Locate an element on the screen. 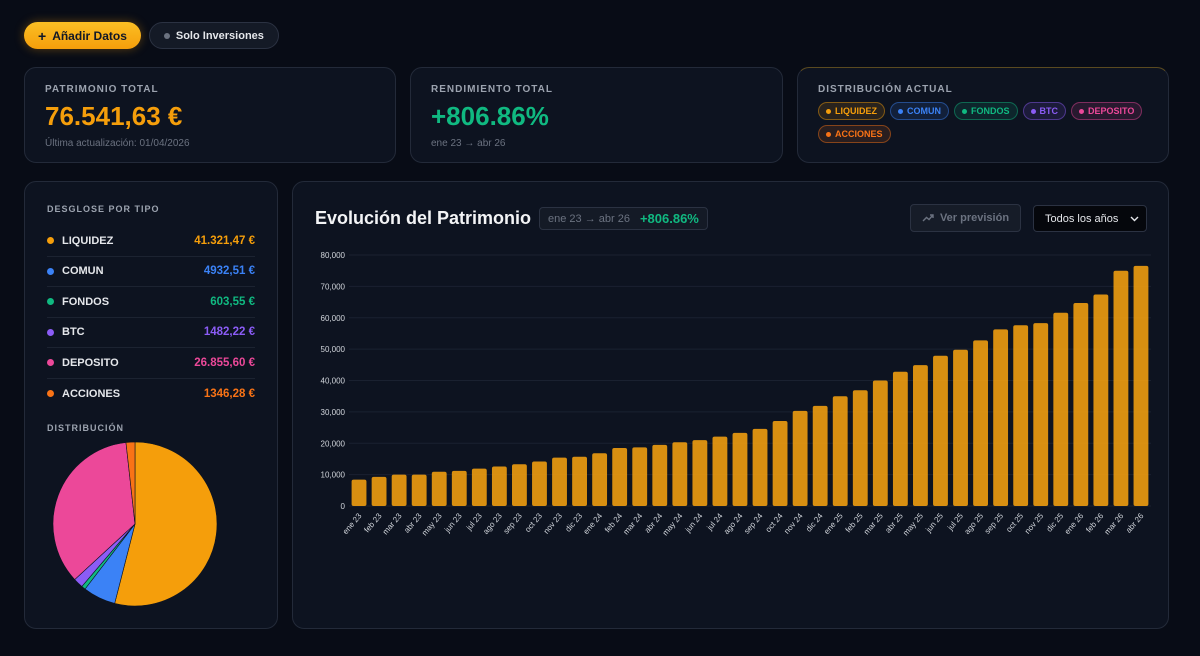 The height and width of the screenshot is (656, 1200). chevron-down-icon is located at coordinates (1134, 218).